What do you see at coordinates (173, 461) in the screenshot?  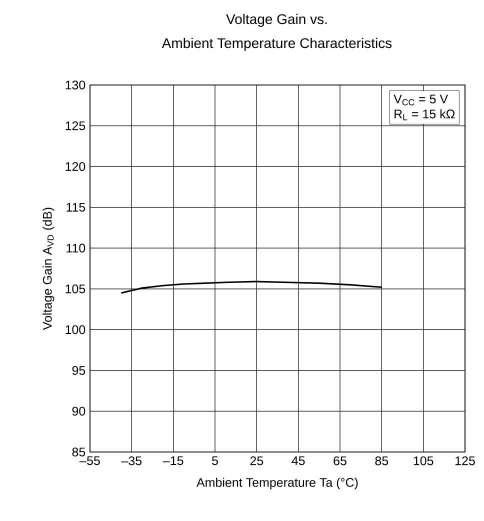 I see `x-tick-label: –15` at bounding box center [173, 461].